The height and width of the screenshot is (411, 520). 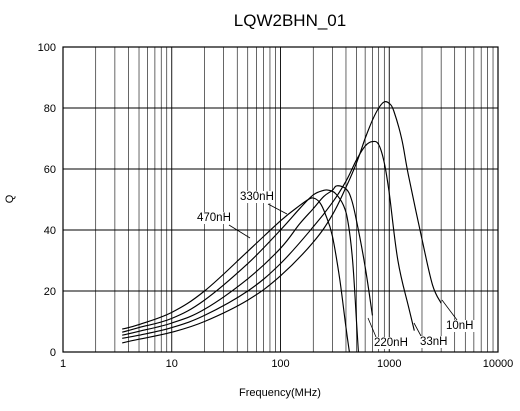 I want to click on leader-line-33nH, so click(x=417, y=329).